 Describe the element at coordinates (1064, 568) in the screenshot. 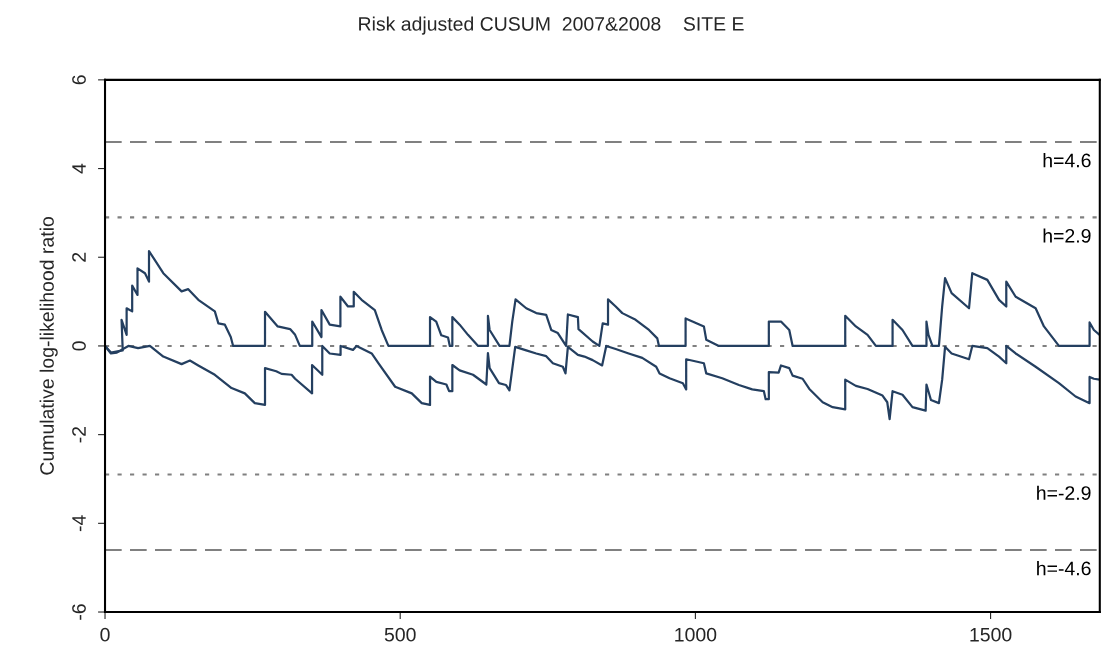

I see `ref-line-label: h=-4.6` at that location.